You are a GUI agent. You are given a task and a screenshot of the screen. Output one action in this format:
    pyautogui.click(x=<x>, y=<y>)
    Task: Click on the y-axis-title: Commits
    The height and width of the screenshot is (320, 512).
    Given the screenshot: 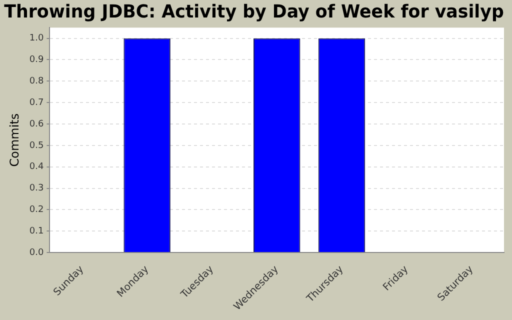 What is the action you would take?
    pyautogui.click(x=14, y=140)
    